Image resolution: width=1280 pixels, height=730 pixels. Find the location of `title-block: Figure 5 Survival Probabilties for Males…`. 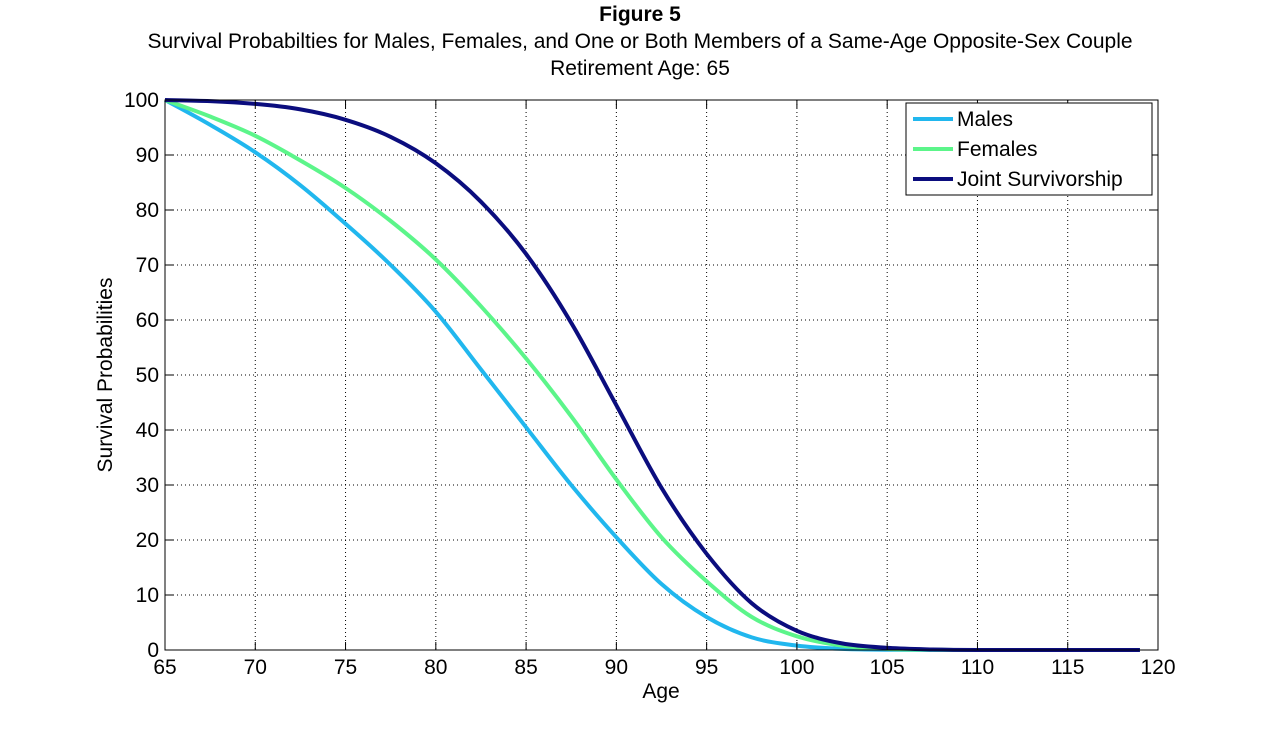

title-block: Figure 5 Survival Probabilties for Males… is located at coordinates (640, 42).